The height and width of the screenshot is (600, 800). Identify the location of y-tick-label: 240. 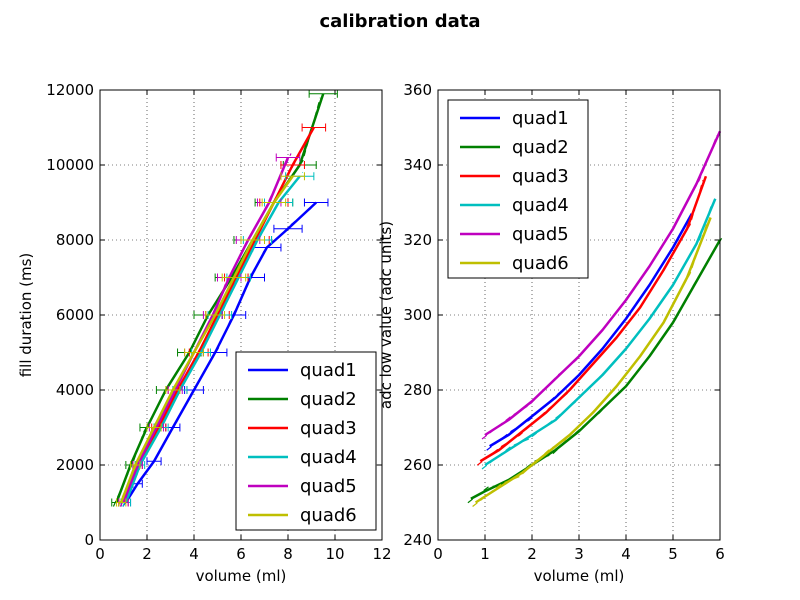
(417, 540).